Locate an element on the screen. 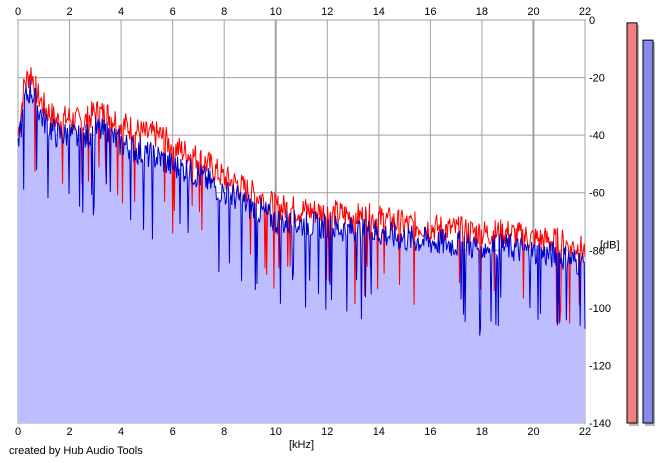 This screenshot has width=667, height=463. x-axis-label: [kHz] is located at coordinates (301, 445).